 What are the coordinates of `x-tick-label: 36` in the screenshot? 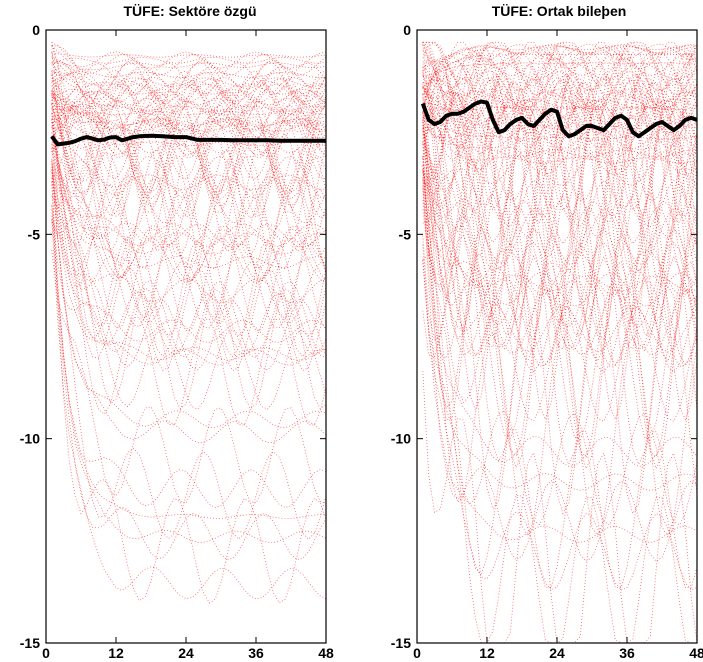 It's located at (627, 653).